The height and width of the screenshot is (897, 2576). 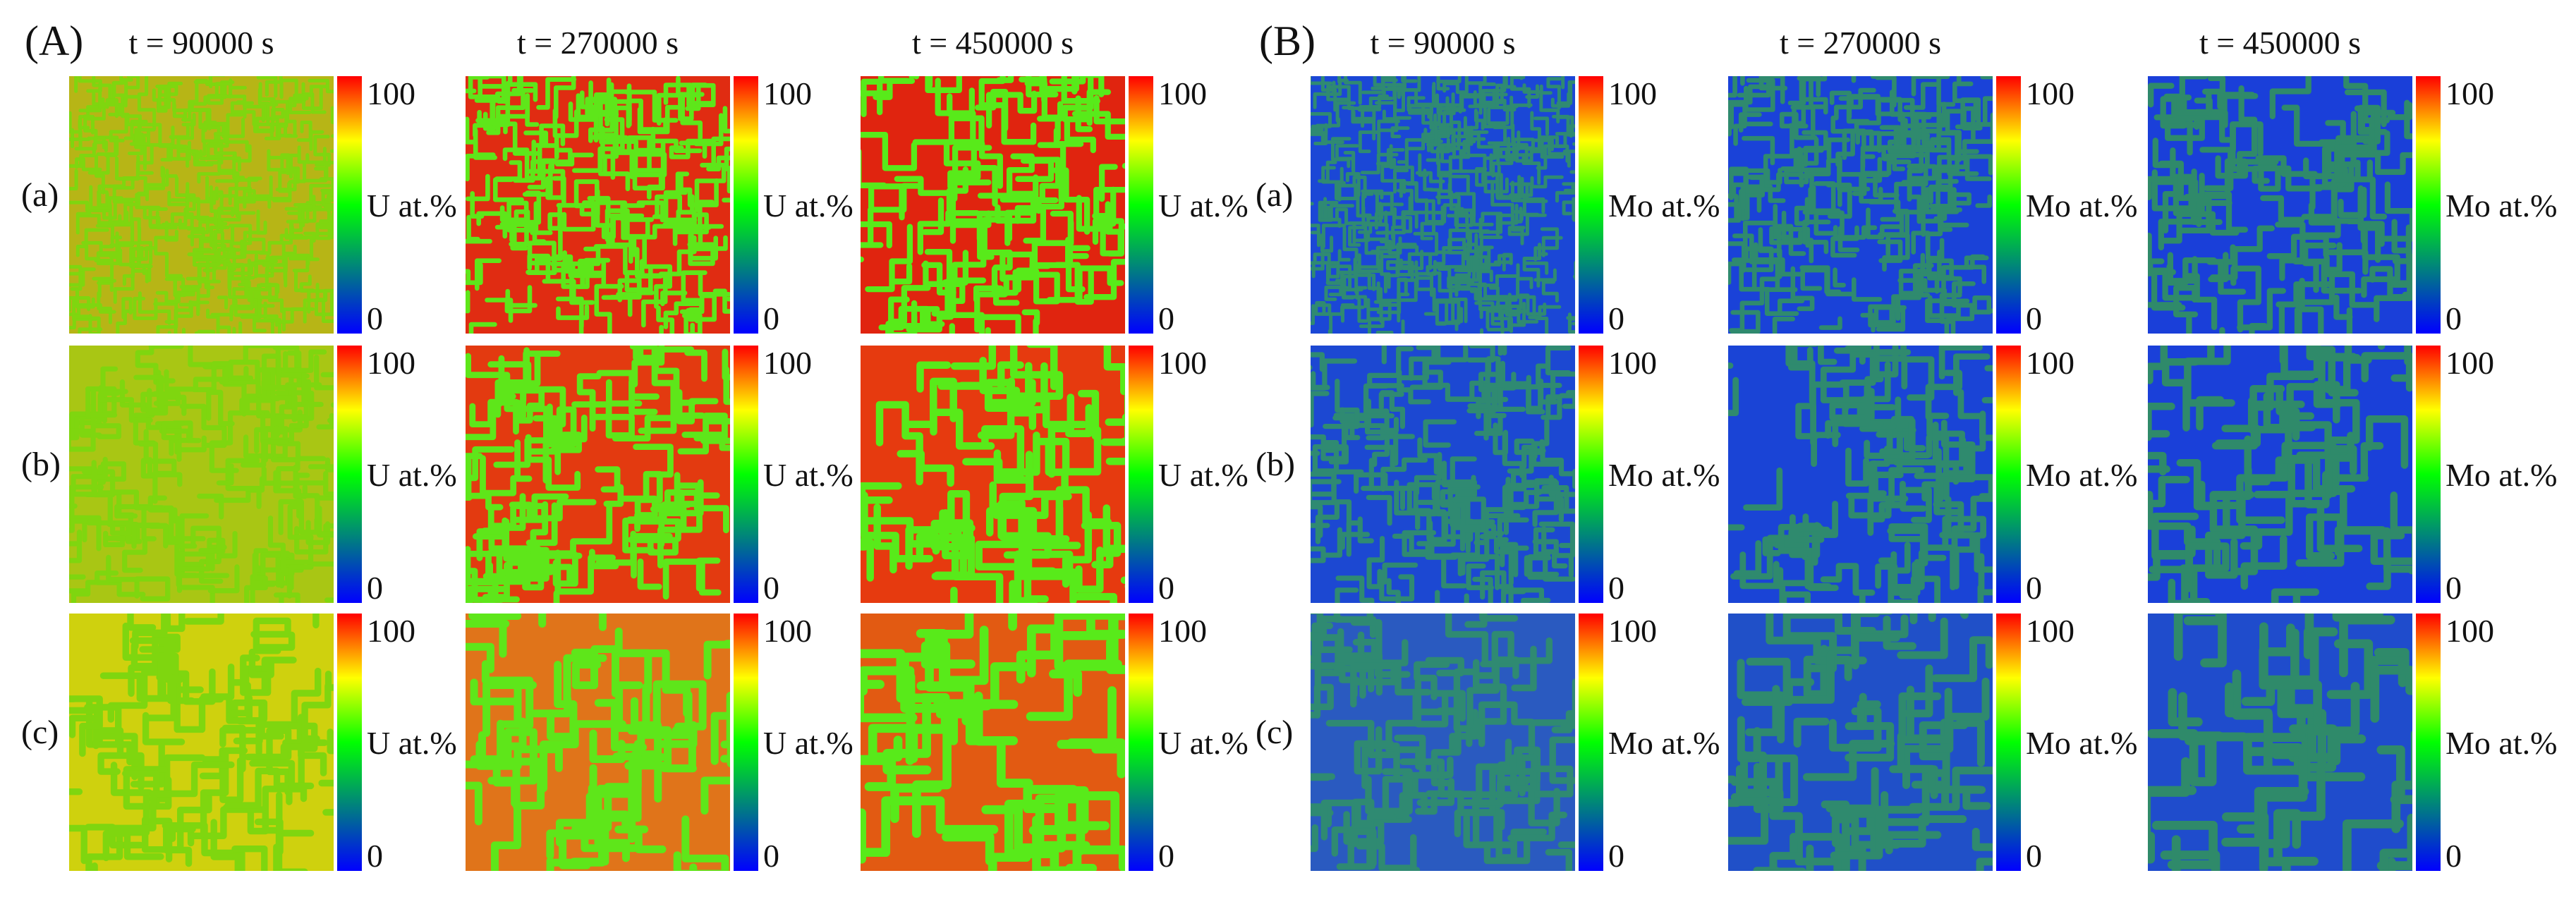 What do you see at coordinates (1287, 41) in the screenshot?
I see `panel-label: (B)` at bounding box center [1287, 41].